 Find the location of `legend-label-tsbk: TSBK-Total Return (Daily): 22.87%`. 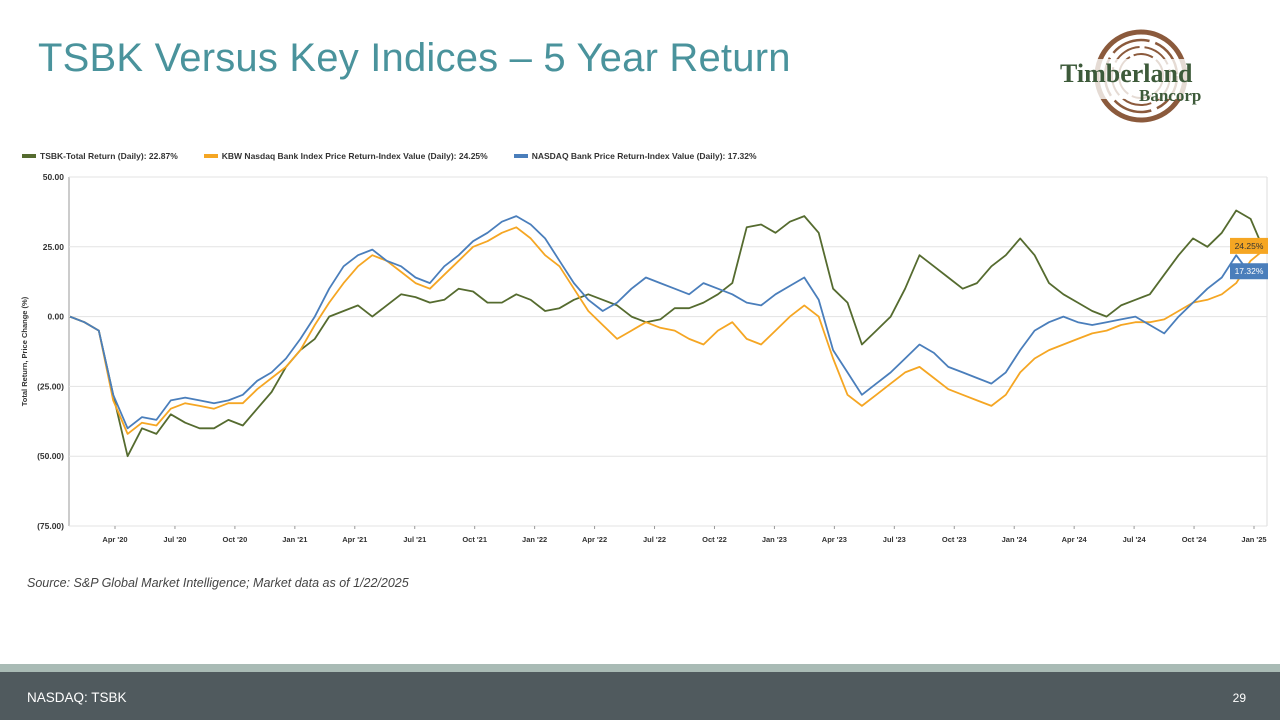

legend-label-tsbk: TSBK-Total Return (Daily): 22.87% is located at coordinates (109, 156).